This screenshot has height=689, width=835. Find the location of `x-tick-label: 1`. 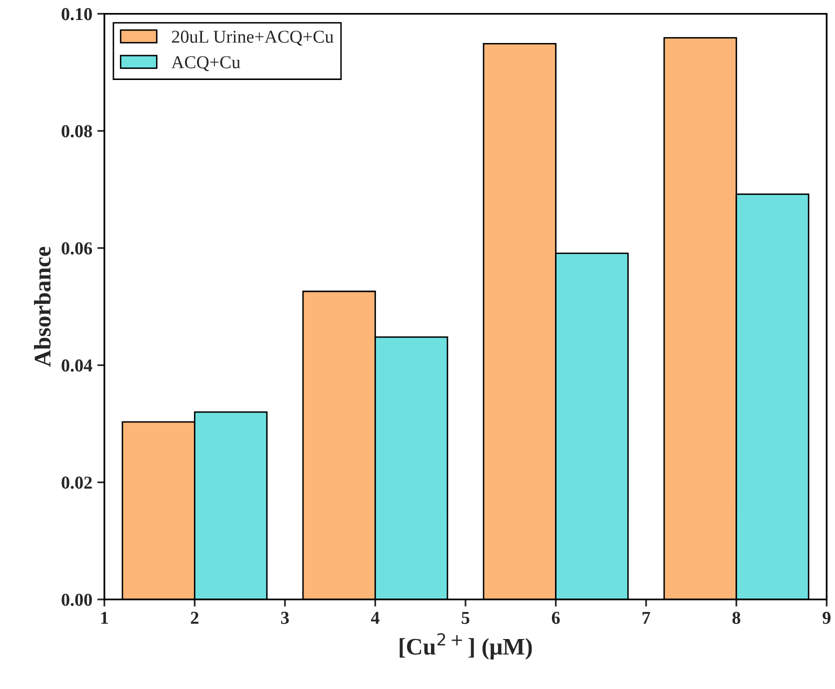

x-tick-label: 1 is located at coordinates (104, 618).